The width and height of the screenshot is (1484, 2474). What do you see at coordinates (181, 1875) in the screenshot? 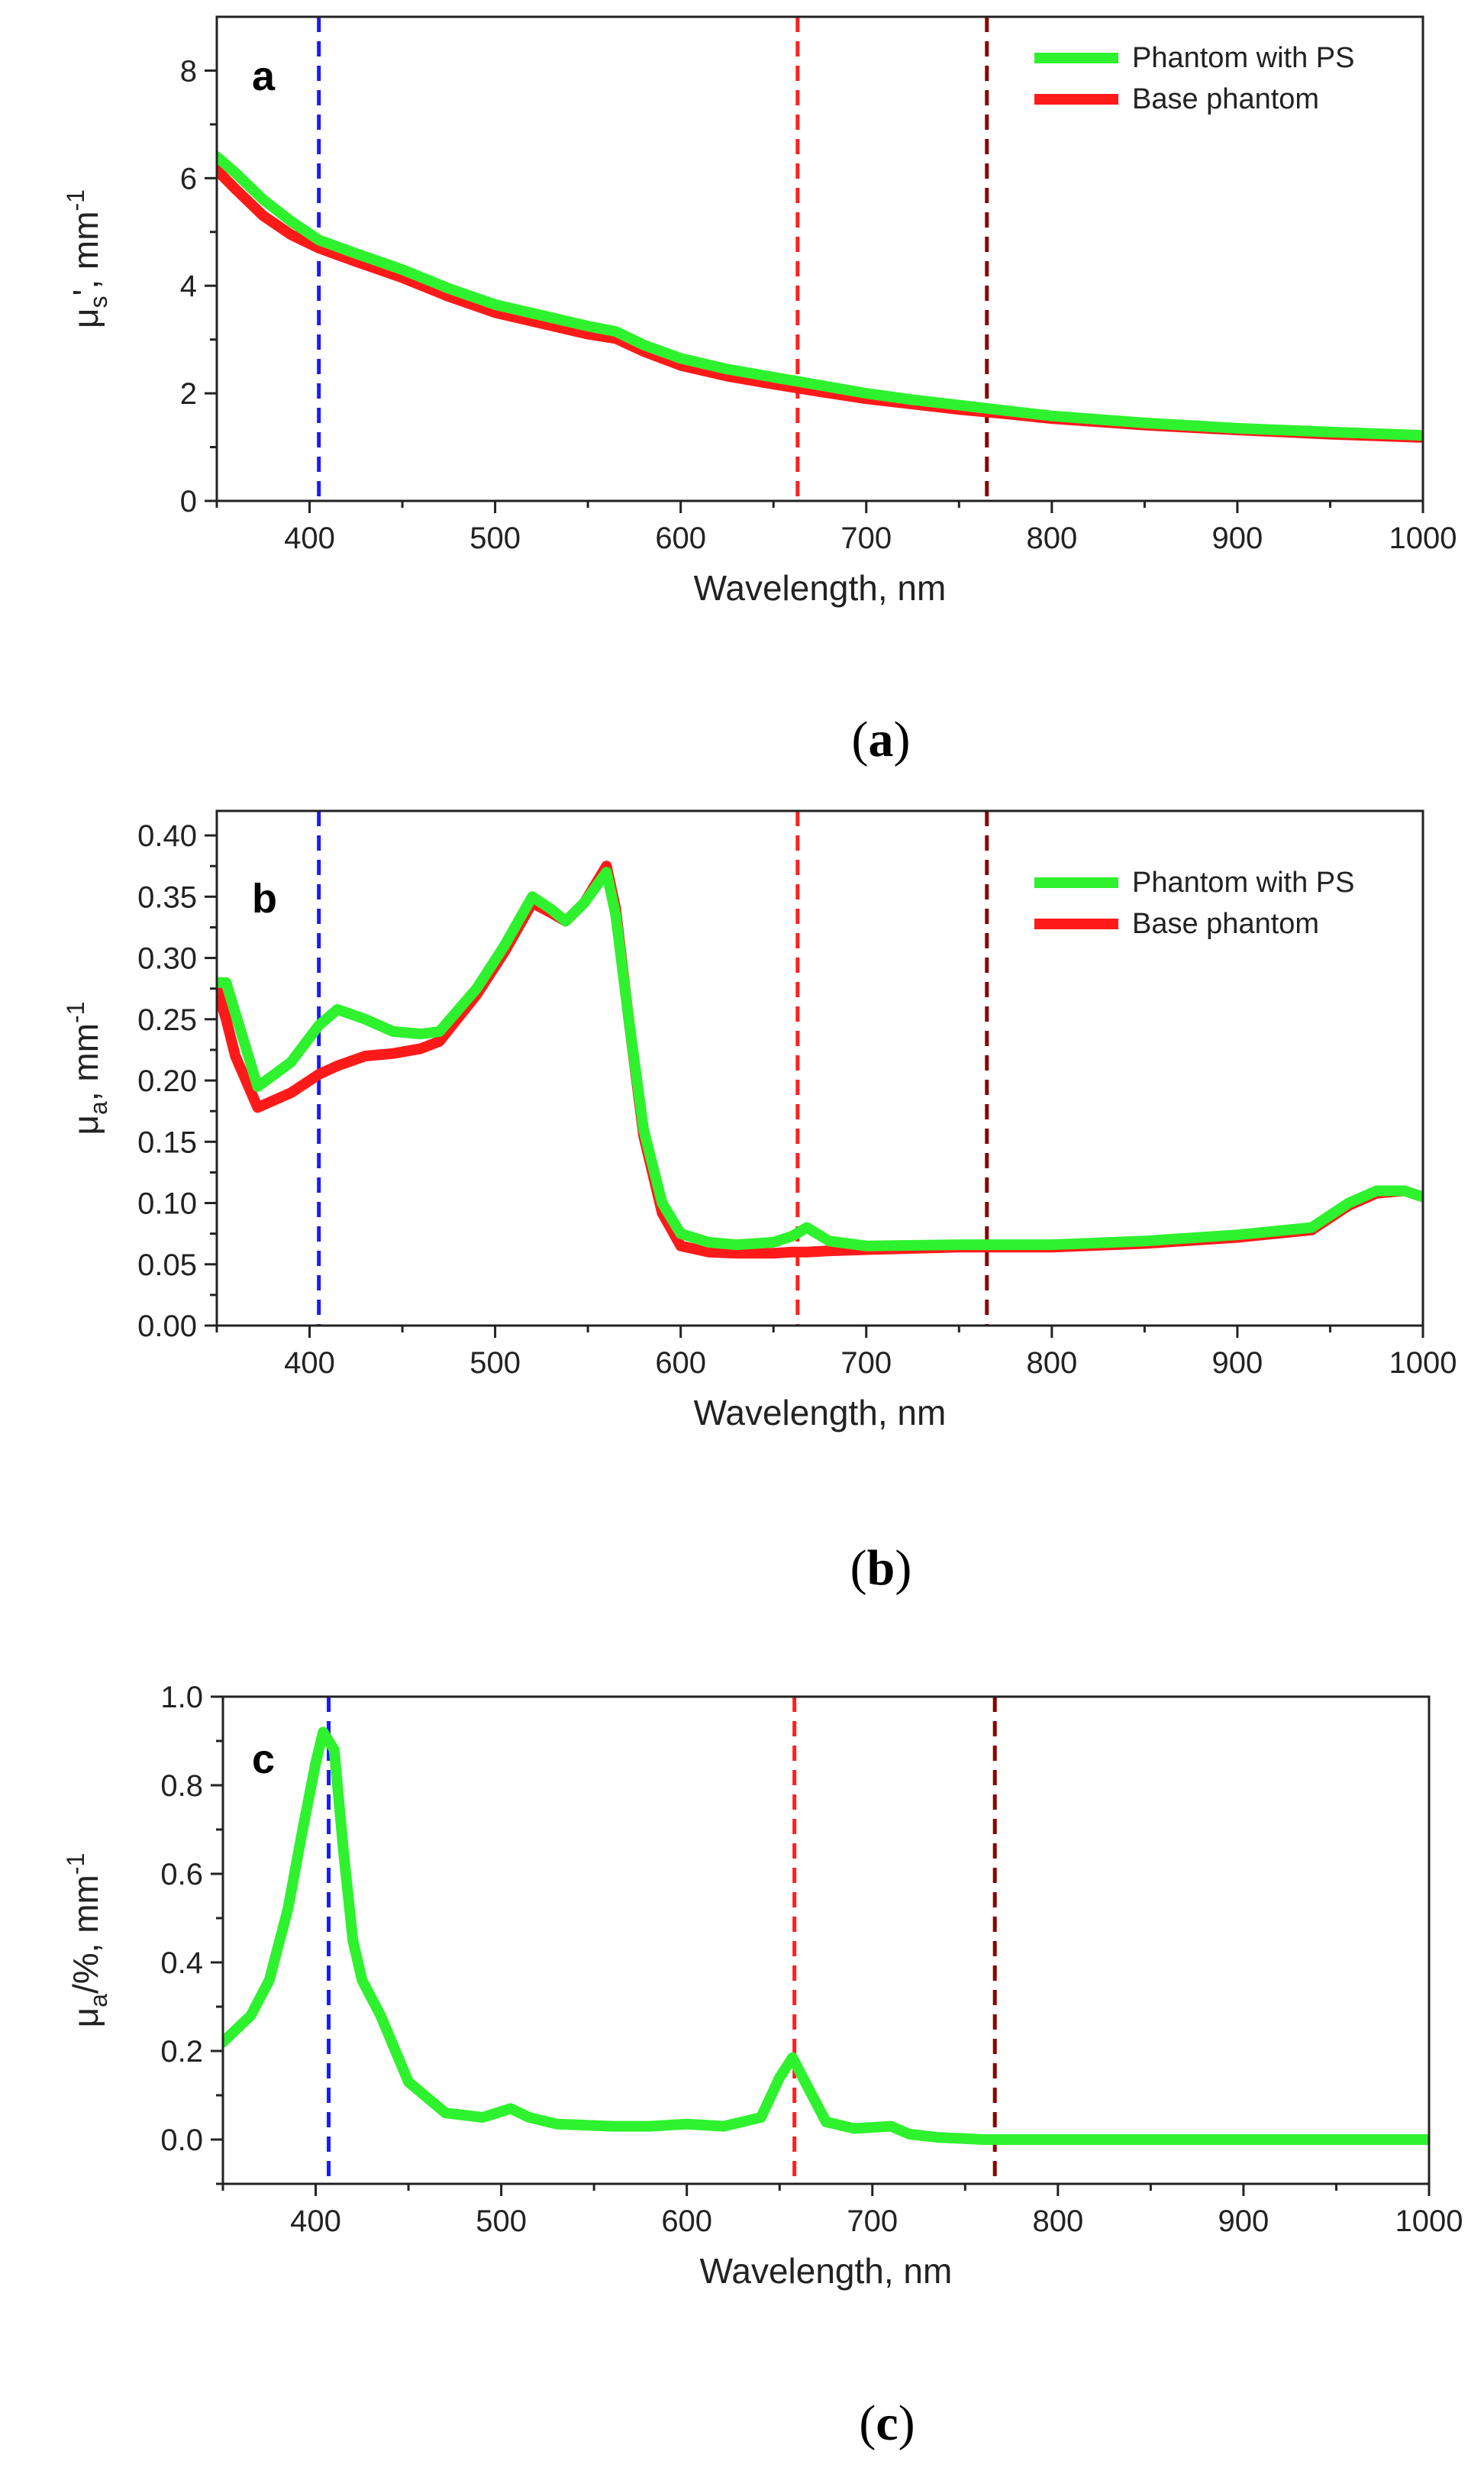
I see `y-tick-label: 0.6` at bounding box center [181, 1875].